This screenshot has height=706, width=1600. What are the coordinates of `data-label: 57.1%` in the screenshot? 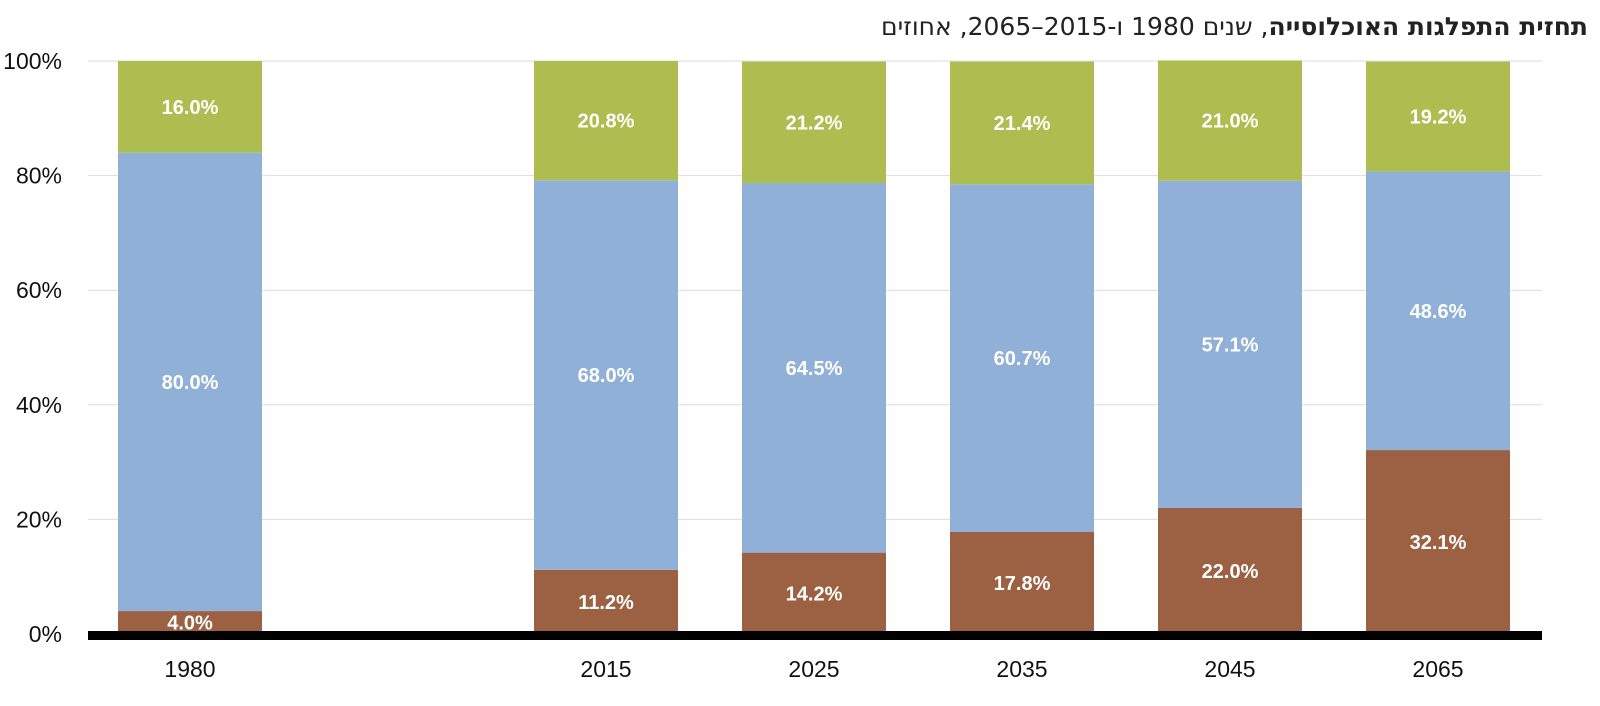 It's located at (1230, 345).